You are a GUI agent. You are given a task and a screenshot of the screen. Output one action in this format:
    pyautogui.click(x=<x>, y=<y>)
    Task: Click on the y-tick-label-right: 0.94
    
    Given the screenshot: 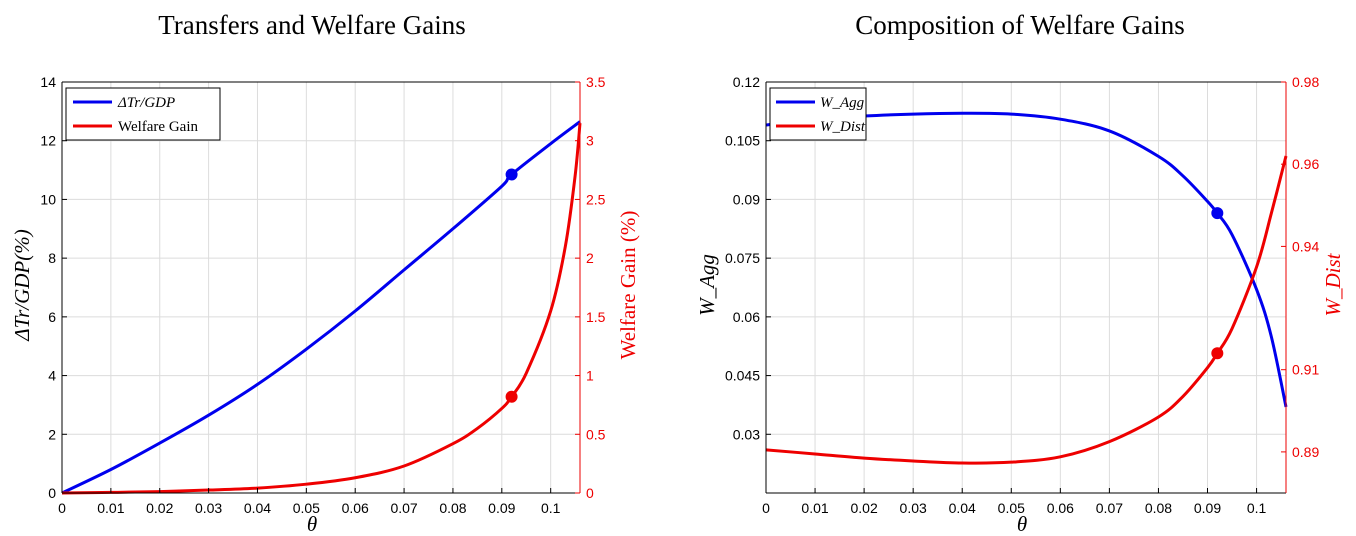 What is the action you would take?
    pyautogui.click(x=1305, y=246)
    